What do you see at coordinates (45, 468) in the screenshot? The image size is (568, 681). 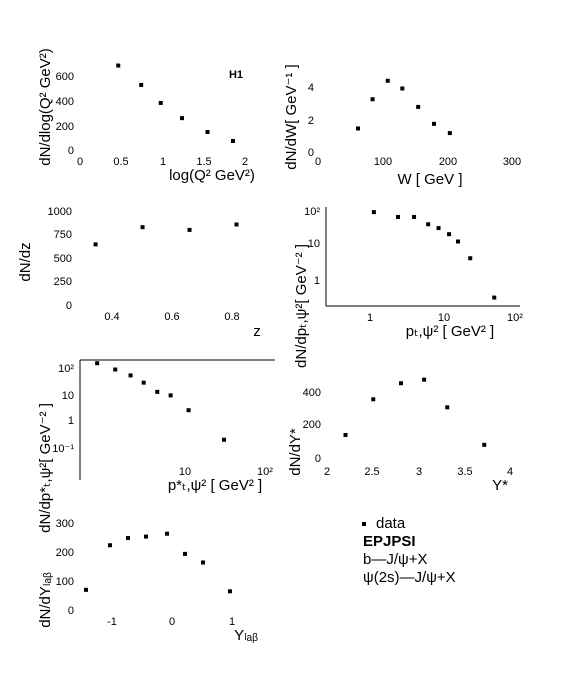 I see `y-axis-label: dN/dp*ₜ,ψ²[ GeV⁻² ]` at bounding box center [45, 468].